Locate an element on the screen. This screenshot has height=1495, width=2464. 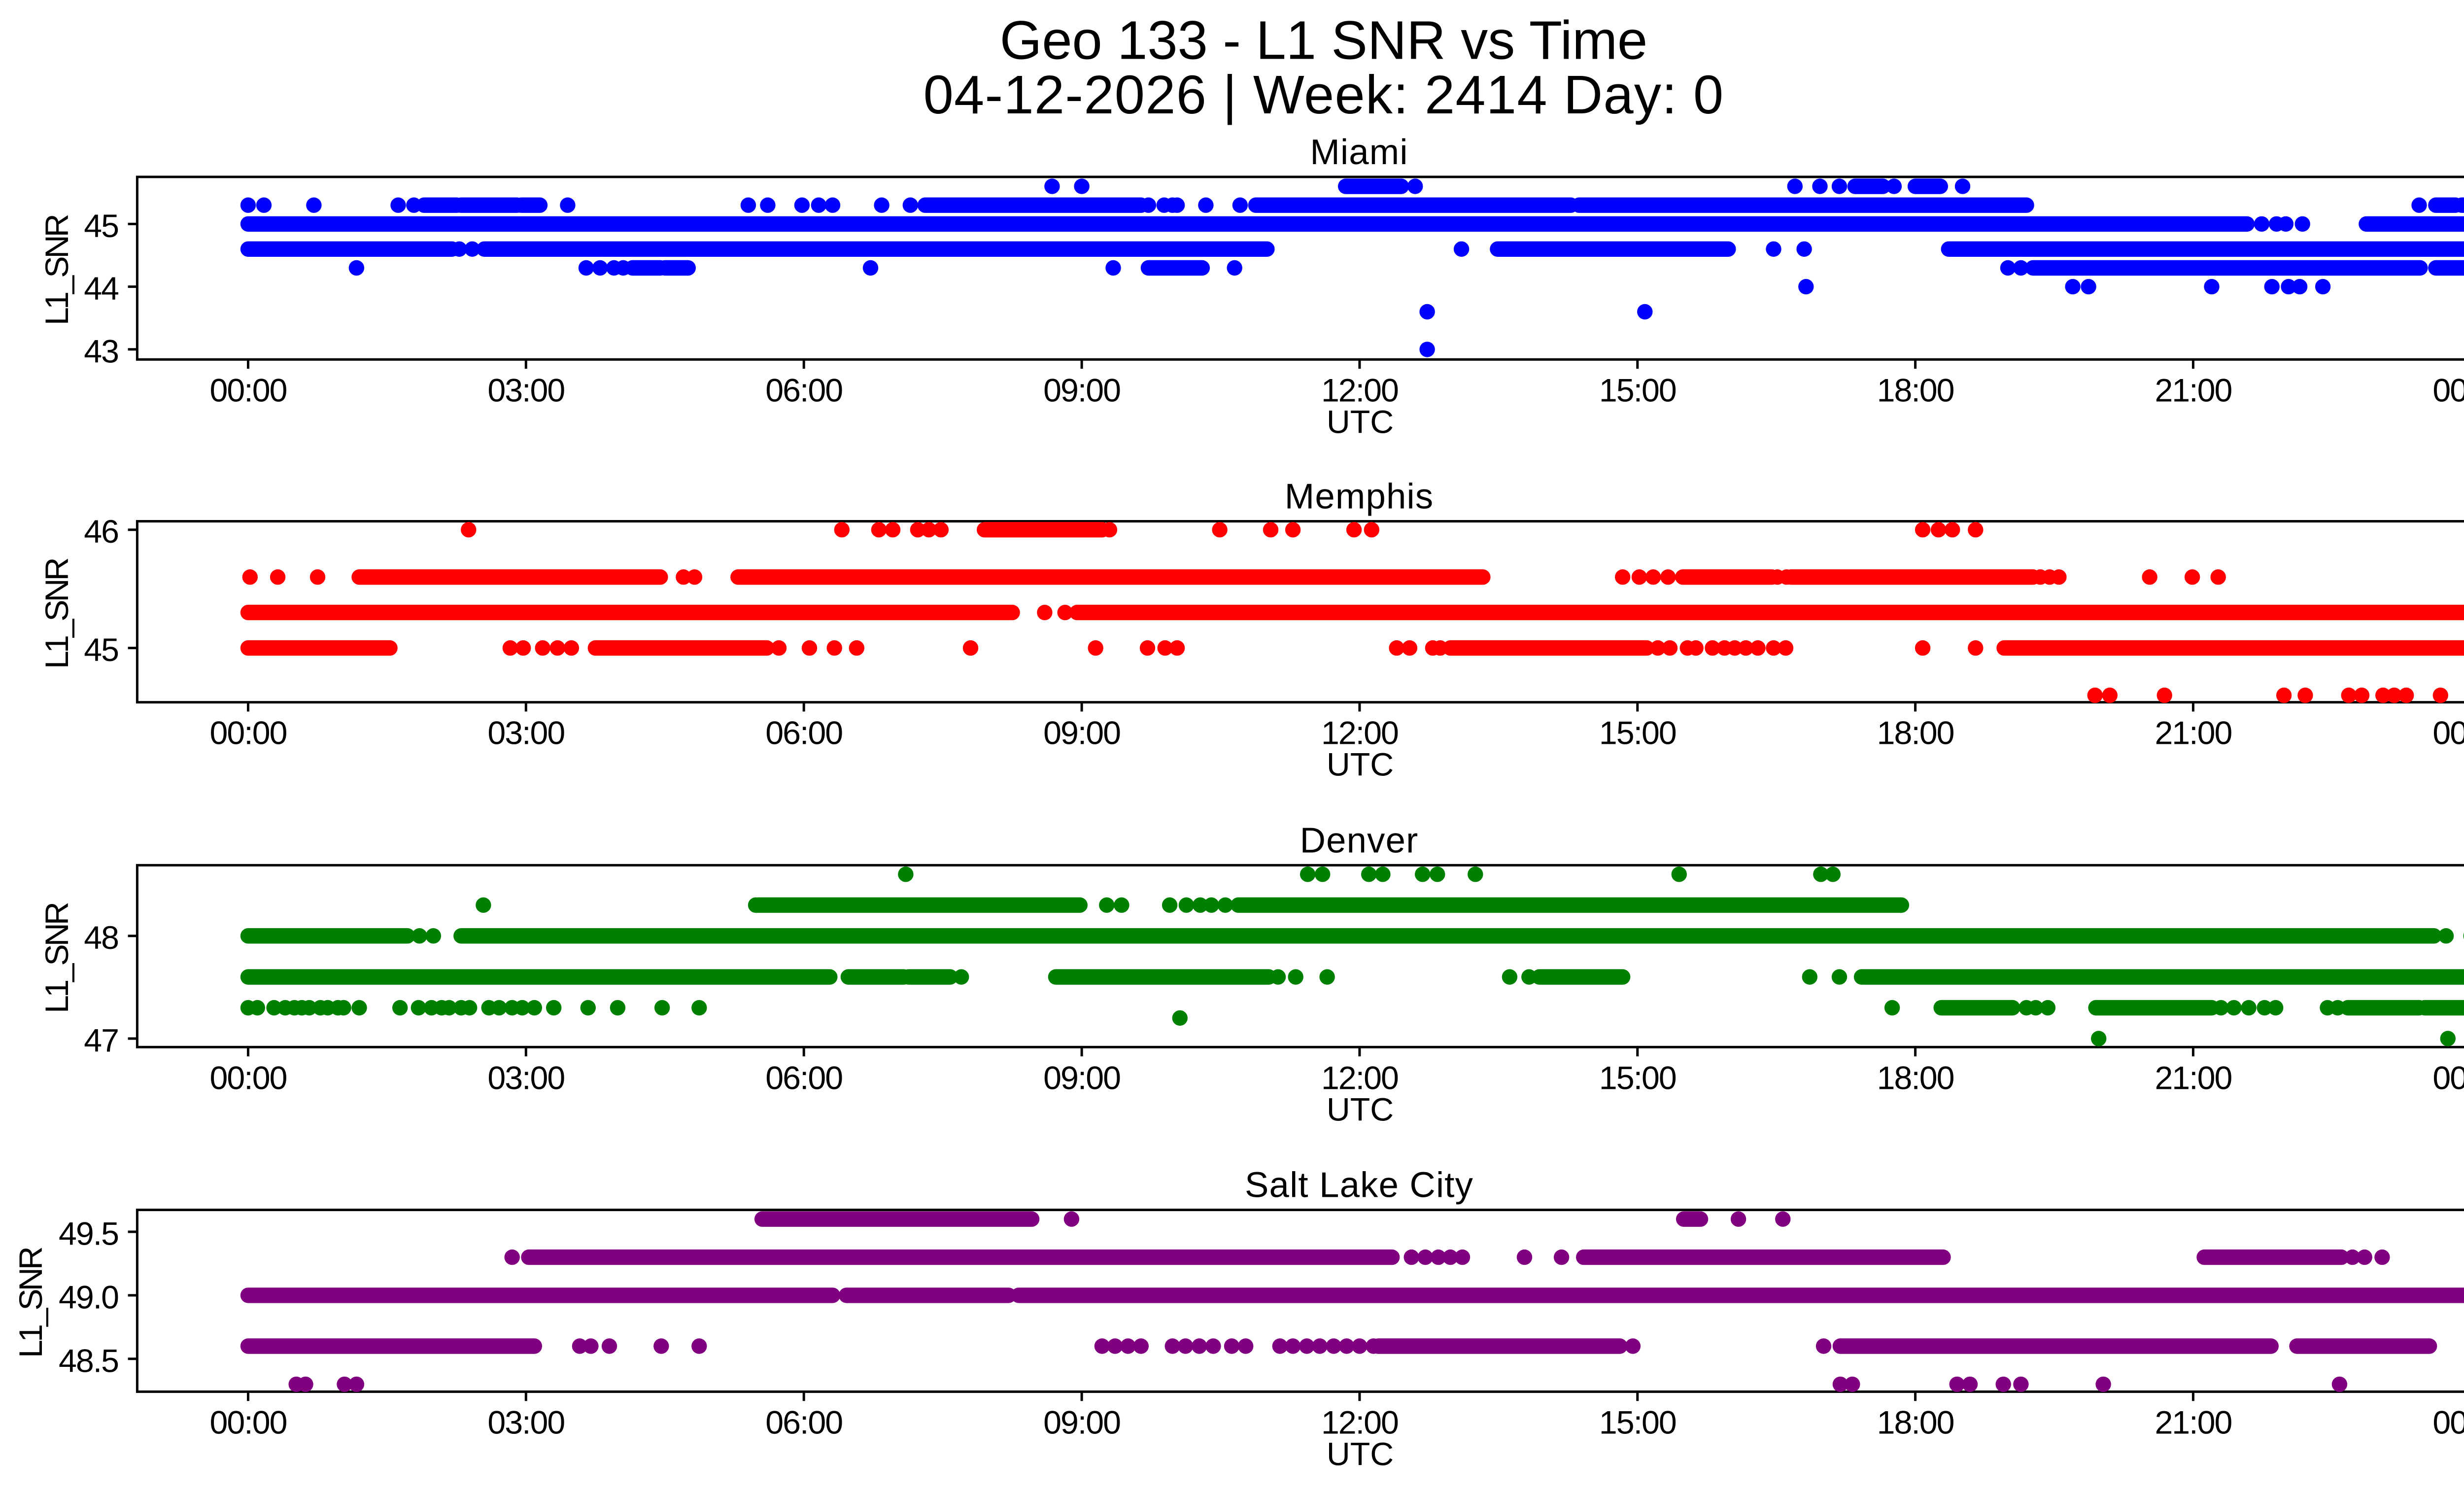
svg-text: 49.5 is located at coordinates (88, 1234).